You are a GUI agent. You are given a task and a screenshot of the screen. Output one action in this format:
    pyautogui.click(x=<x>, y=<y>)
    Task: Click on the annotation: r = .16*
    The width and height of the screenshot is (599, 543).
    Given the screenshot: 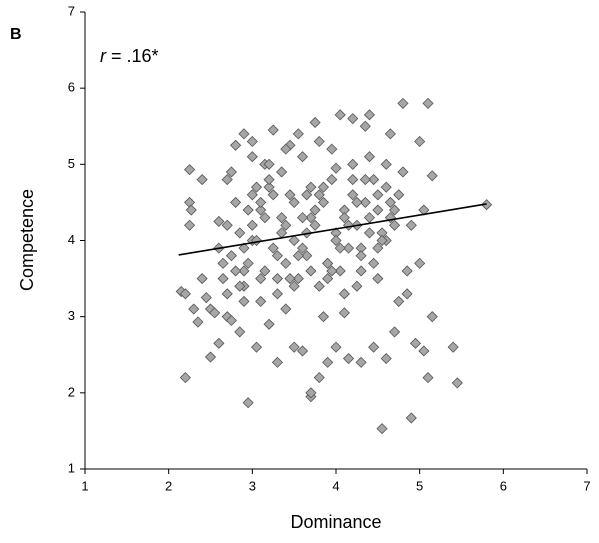 What is the action you would take?
    pyautogui.click(x=129, y=56)
    